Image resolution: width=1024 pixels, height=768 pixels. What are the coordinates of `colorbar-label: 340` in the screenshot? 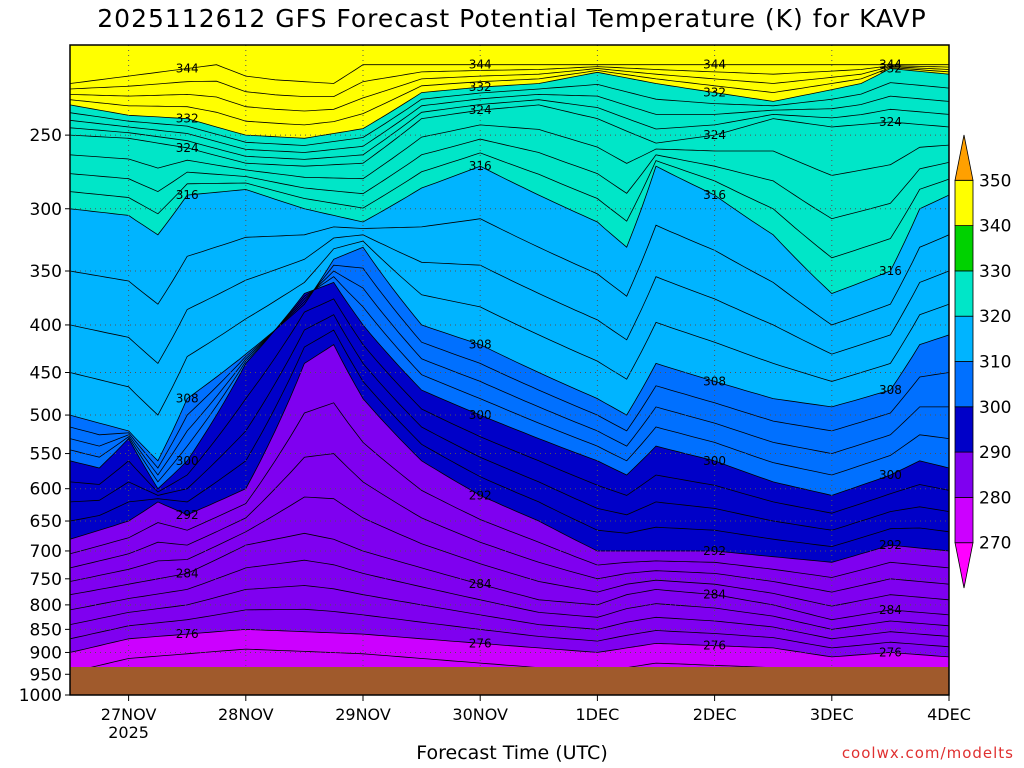 It's located at (995, 227).